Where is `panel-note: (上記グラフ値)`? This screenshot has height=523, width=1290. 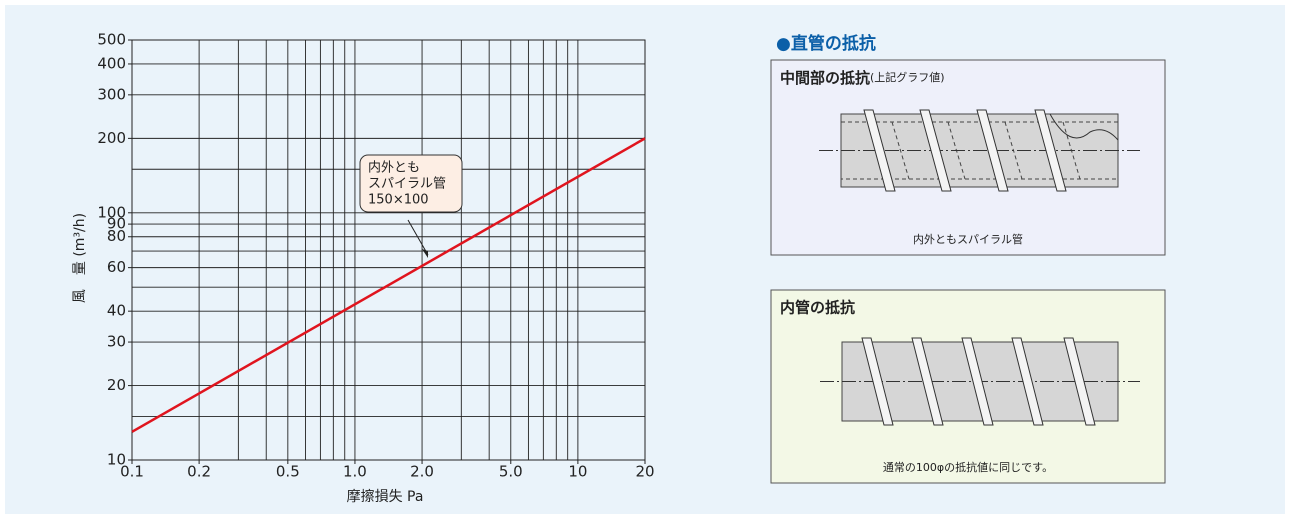
panel-note: (上記グラフ値) is located at coordinates (907, 77).